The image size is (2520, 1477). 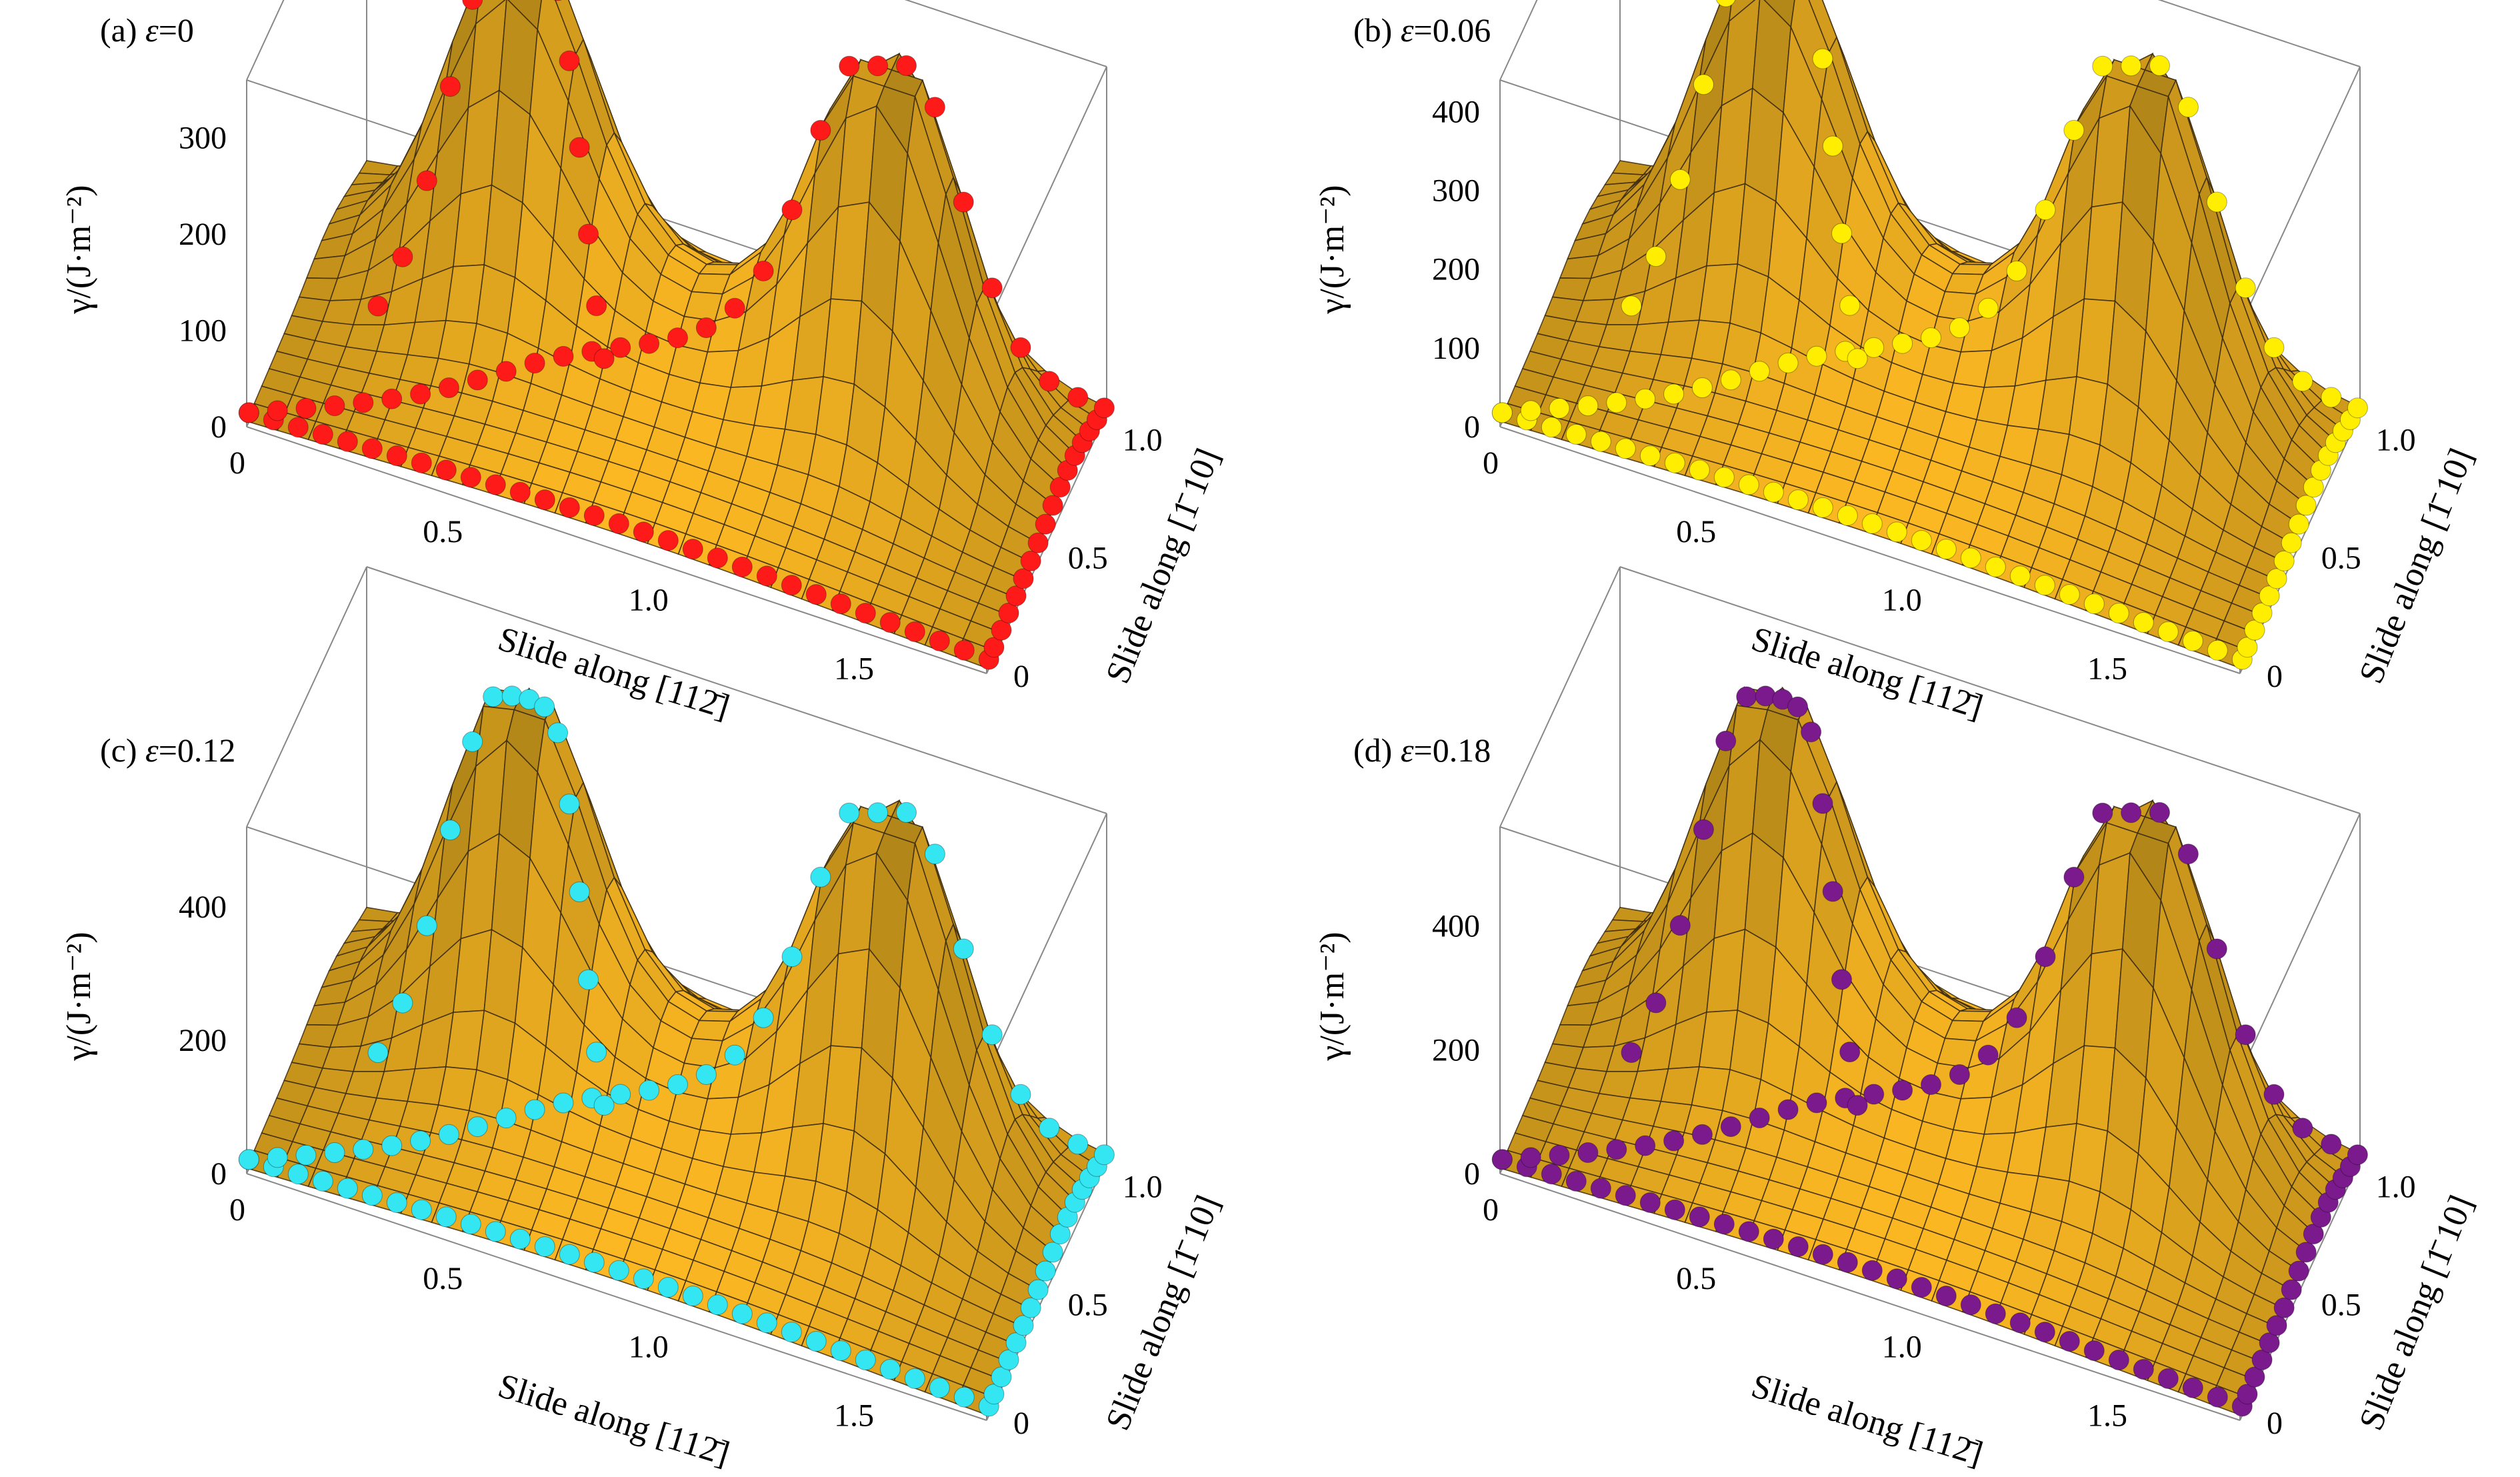 What do you see at coordinates (1491, 1210) in the screenshot?
I see `x-tick-label: 0` at bounding box center [1491, 1210].